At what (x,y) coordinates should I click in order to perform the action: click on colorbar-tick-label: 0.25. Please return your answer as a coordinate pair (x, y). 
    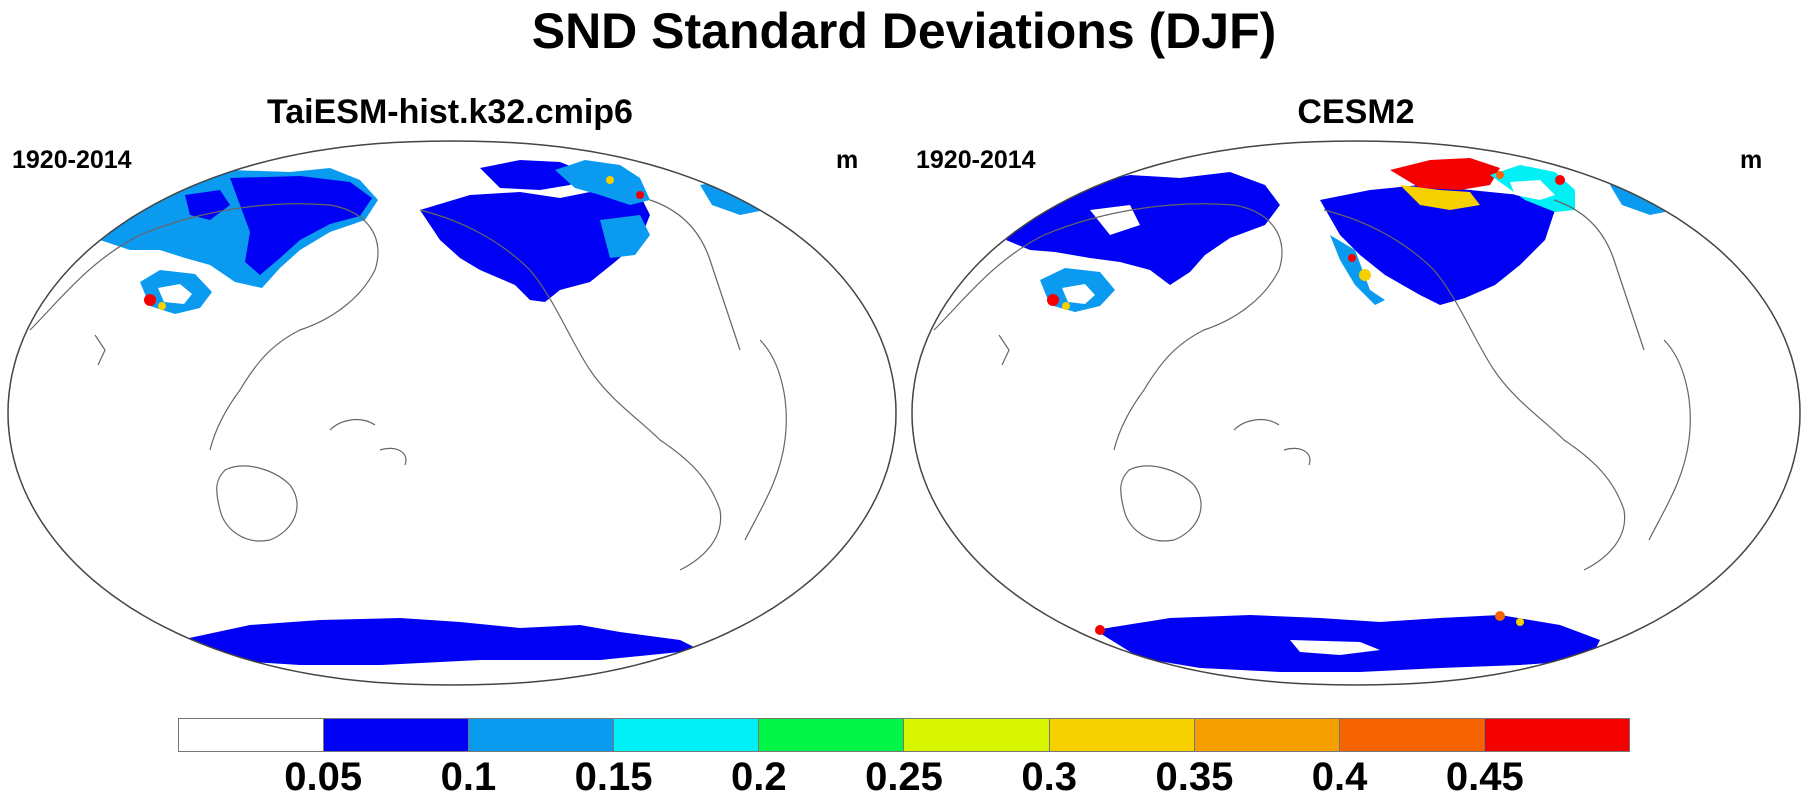
    Looking at the image, I should click on (904, 777).